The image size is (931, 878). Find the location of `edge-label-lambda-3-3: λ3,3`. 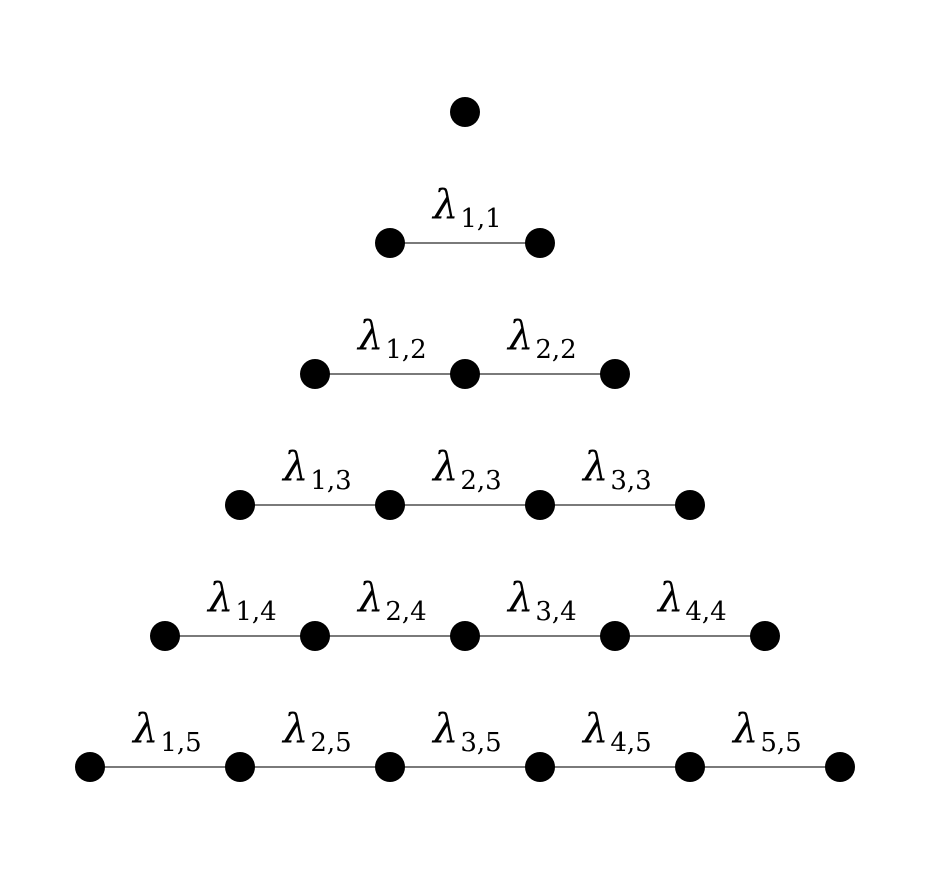

edge-label-lambda-3-3: λ3,3 is located at coordinates (616, 470).